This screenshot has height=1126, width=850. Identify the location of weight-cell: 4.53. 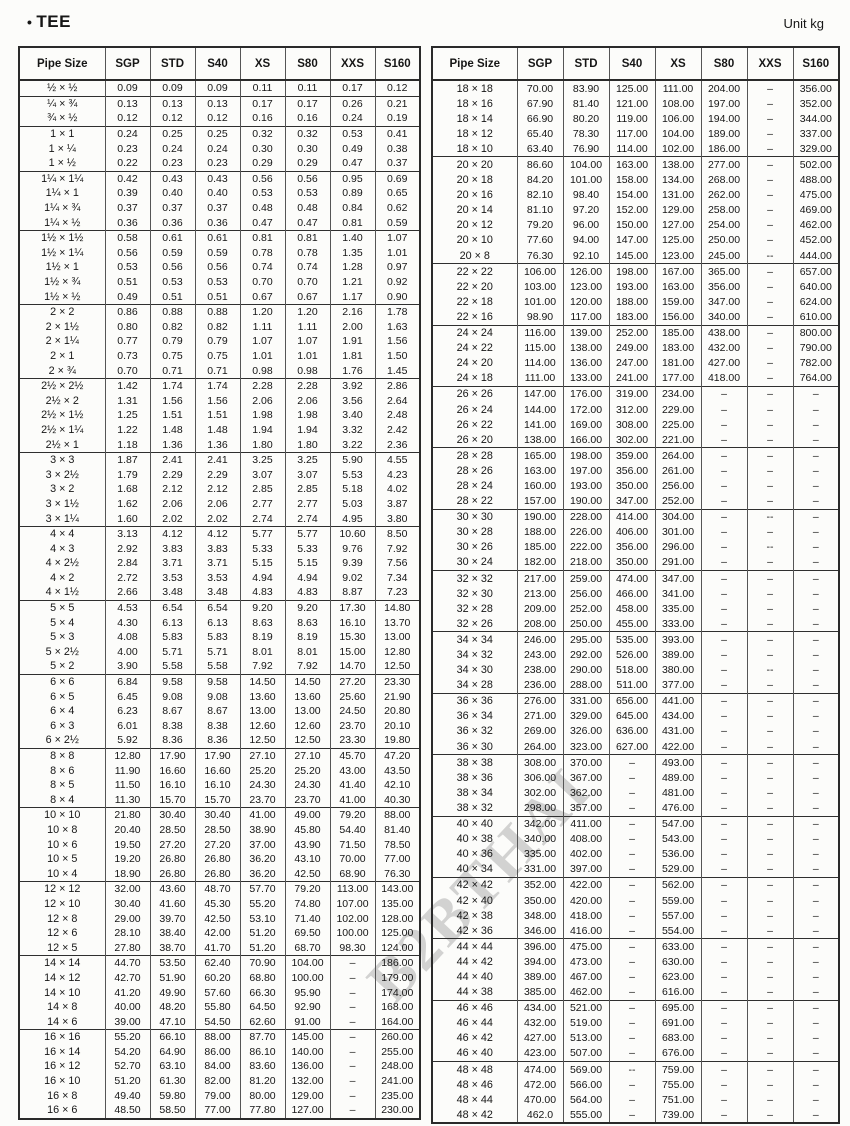
(127, 607).